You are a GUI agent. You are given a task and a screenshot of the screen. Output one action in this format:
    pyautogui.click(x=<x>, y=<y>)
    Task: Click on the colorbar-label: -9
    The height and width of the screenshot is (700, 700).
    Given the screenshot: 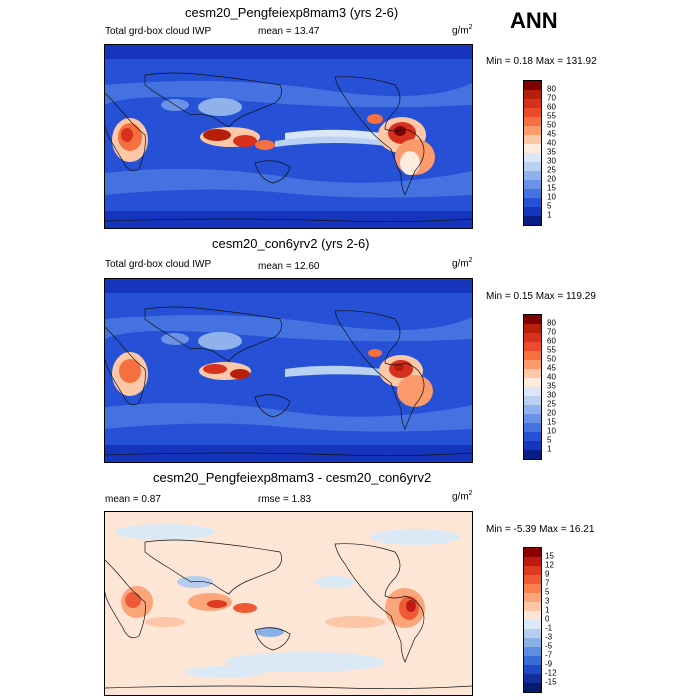 What is the action you would take?
    pyautogui.click(x=549, y=664)
    